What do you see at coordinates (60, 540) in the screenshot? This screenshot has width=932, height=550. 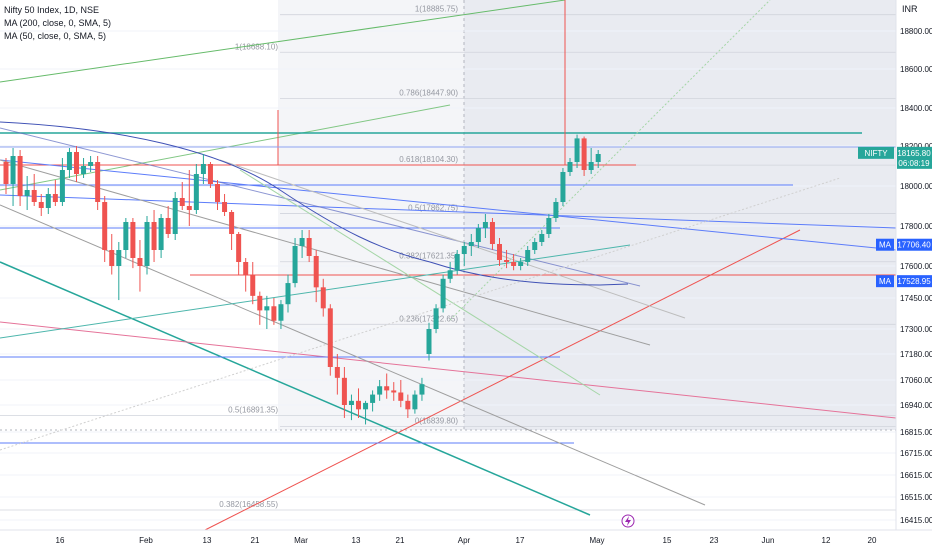 I see `x-tick-label: 16` at bounding box center [60, 540].